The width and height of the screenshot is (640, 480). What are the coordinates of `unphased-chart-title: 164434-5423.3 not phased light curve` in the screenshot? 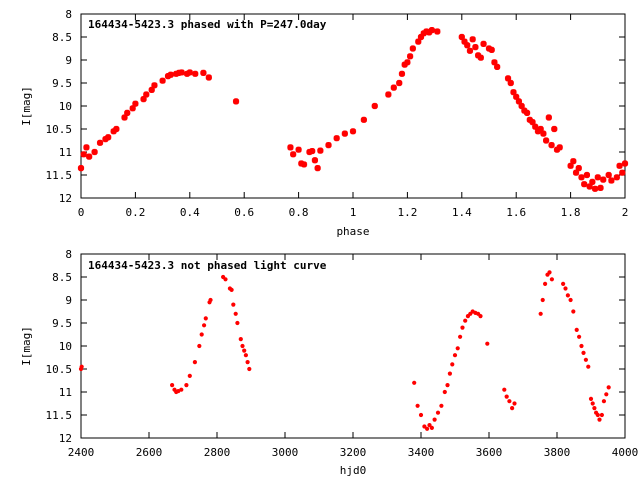 It's located at (207, 265).